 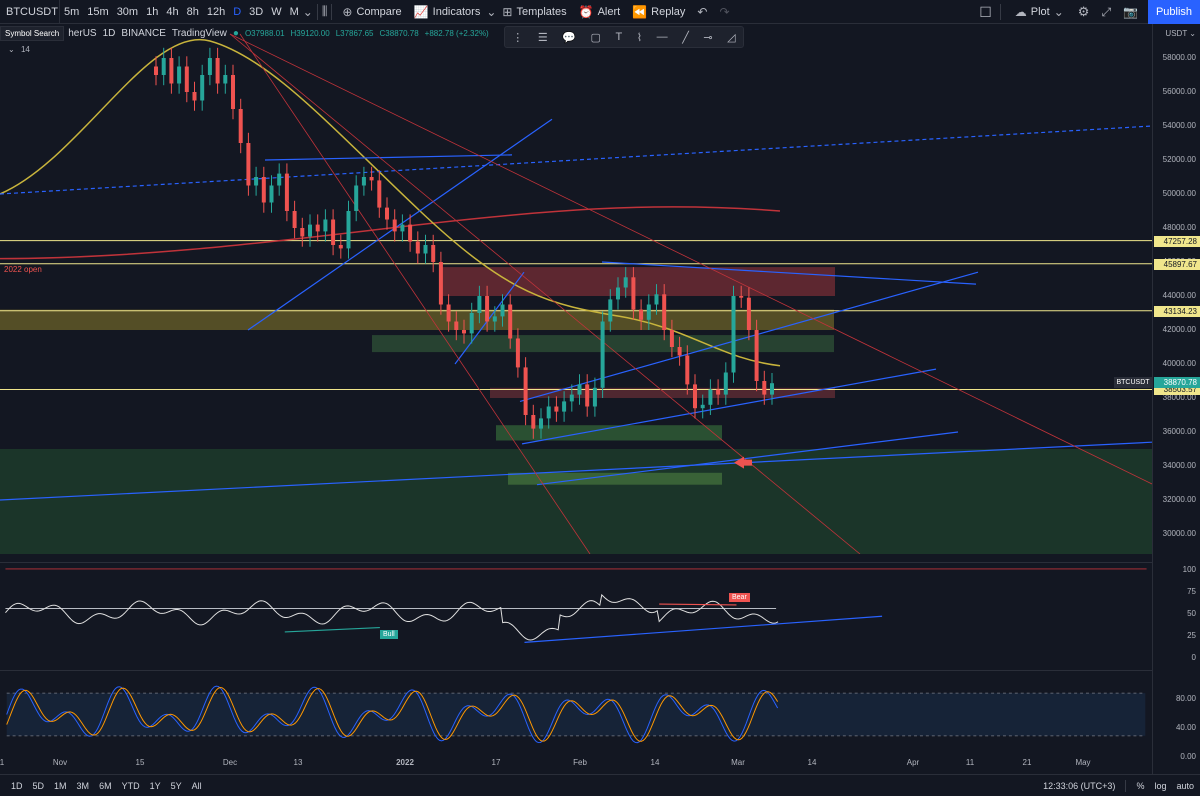 I want to click on rectangle-icon: ▢, so click(x=595, y=37).